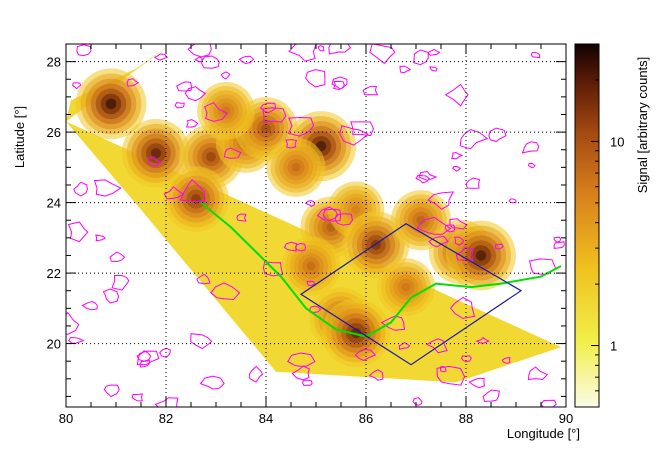 The height and width of the screenshot is (459, 664). Describe the element at coordinates (466, 418) in the screenshot. I see `x-tick-label: 88` at that location.